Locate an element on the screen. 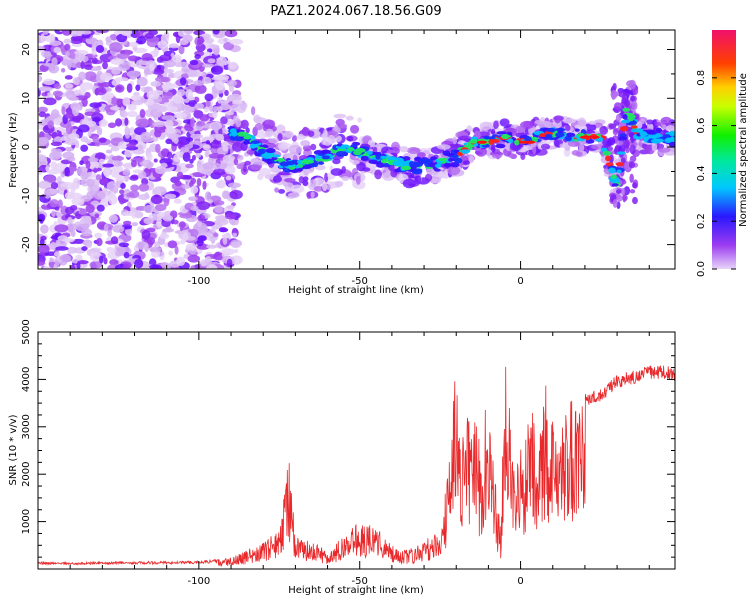 The height and width of the screenshot is (604, 750). snr-xtick-label: -50 is located at coordinates (360, 581).